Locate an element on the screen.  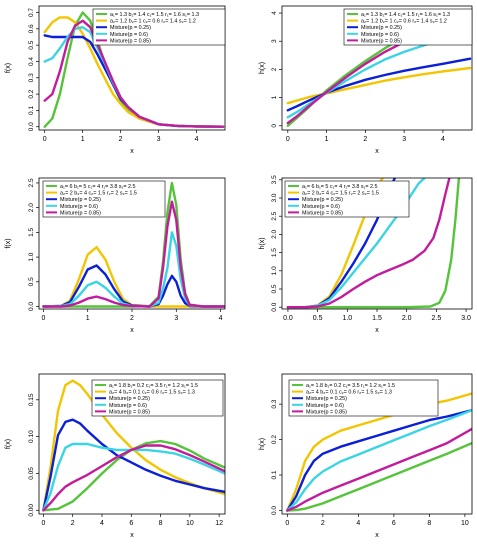
x-tick-label: 12 is located at coordinates (219, 523).